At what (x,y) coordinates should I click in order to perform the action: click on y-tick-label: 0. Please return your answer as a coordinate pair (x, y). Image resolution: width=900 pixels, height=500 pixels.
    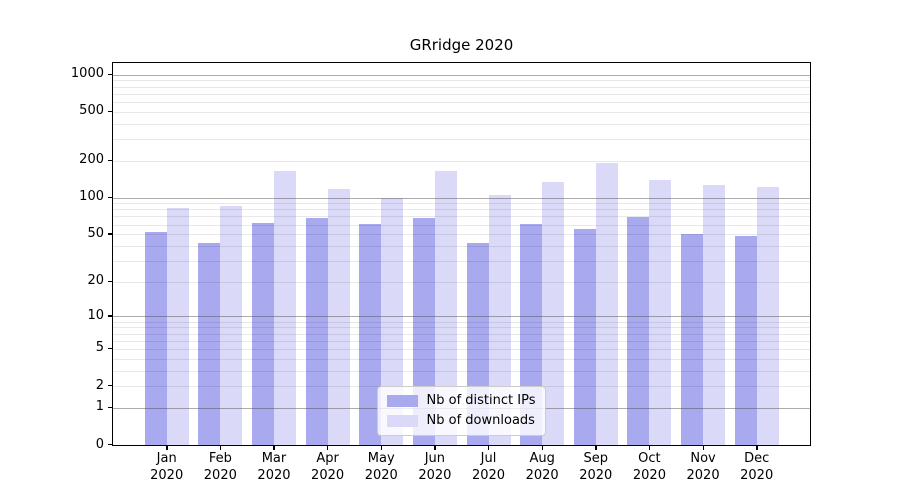
    Looking at the image, I should click on (99, 444).